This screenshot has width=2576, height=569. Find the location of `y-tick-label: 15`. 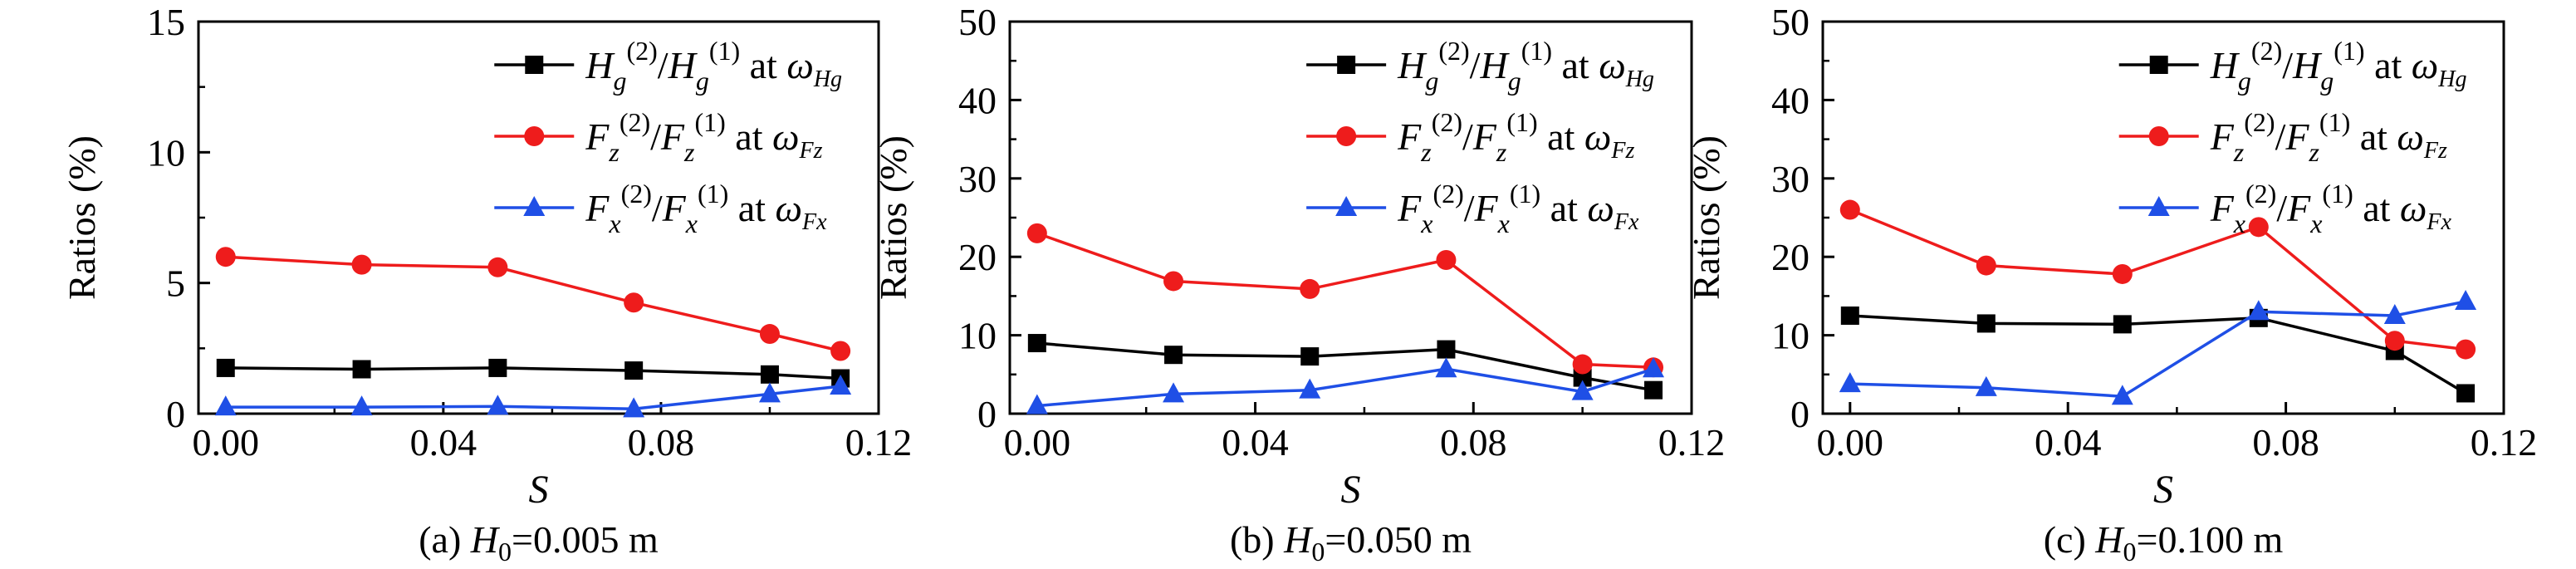

y-tick-label: 15 is located at coordinates (166, 22).